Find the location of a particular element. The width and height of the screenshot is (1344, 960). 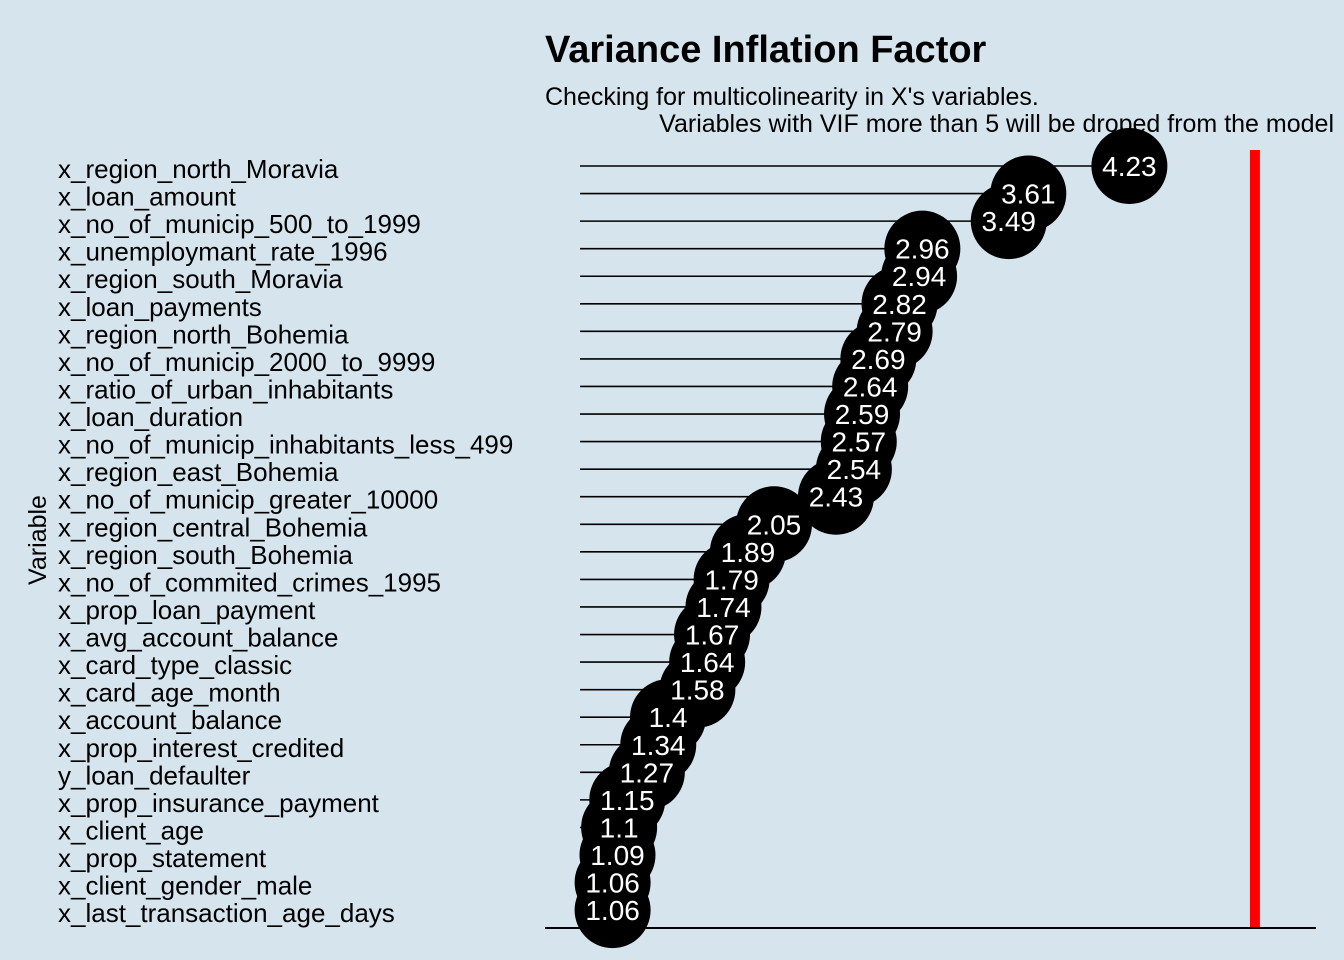

value-label-8: 2.64 is located at coordinates (870, 386).